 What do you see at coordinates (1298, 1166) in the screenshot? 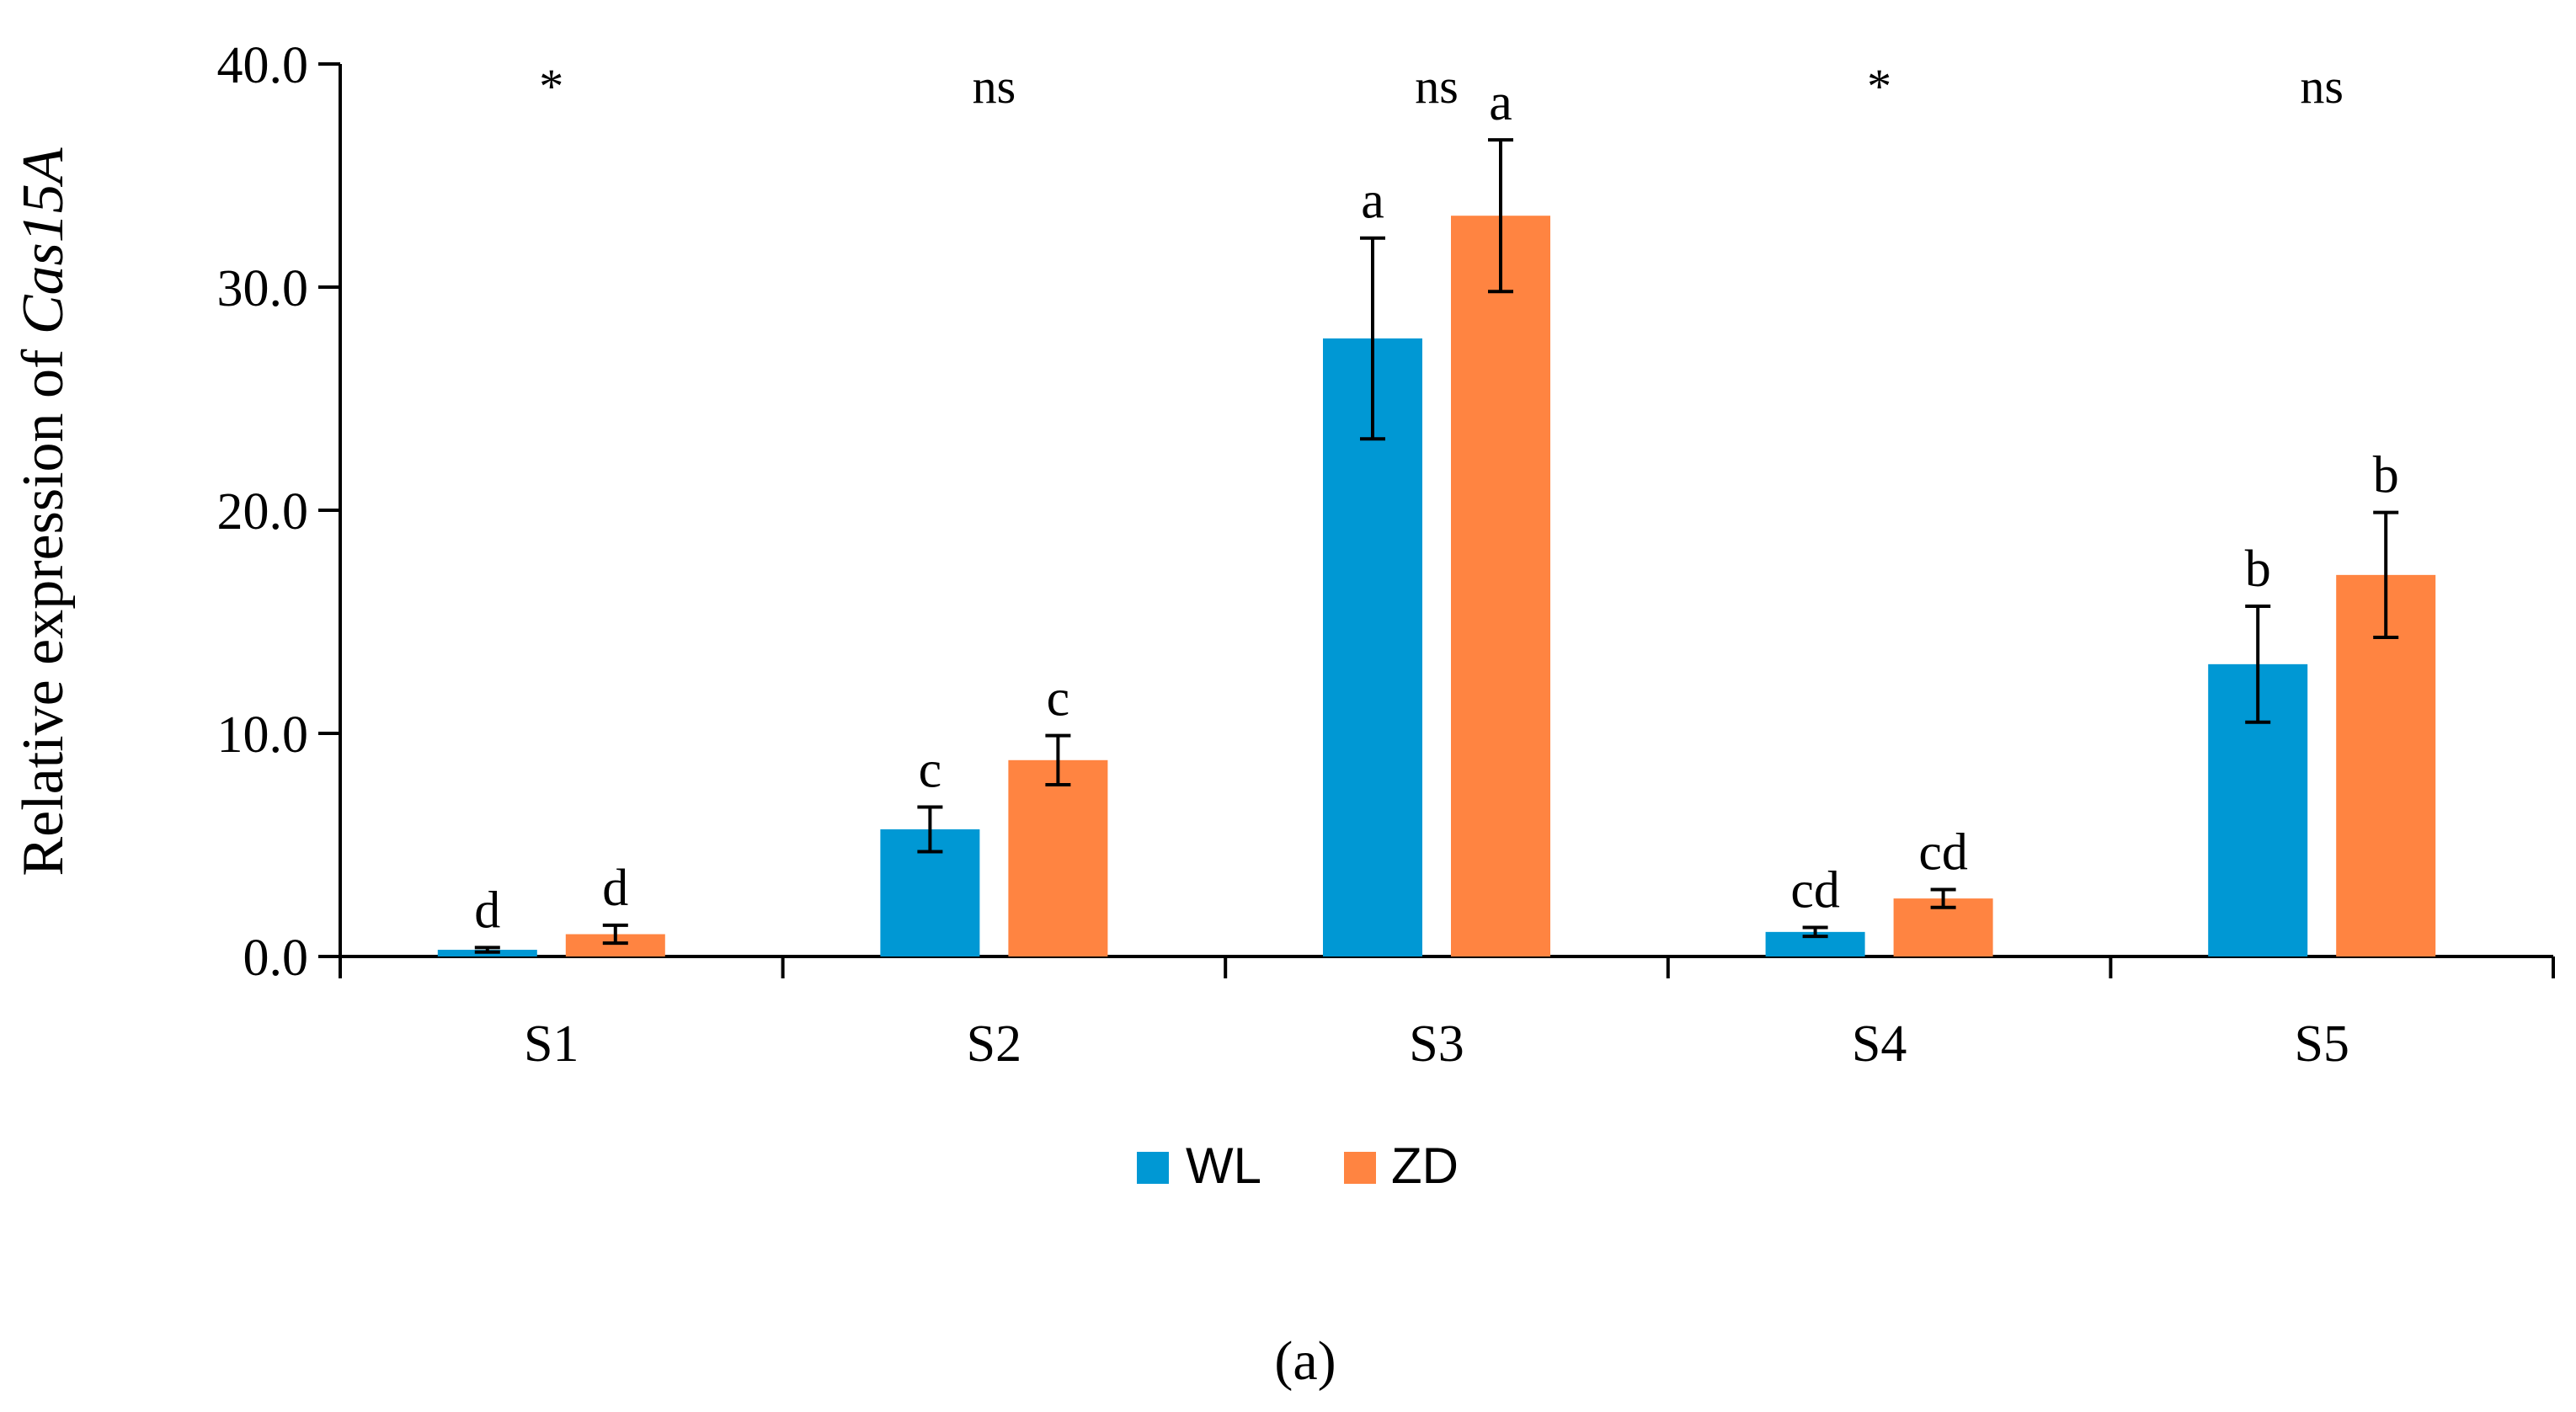
I see `legend: WL ZD` at bounding box center [1298, 1166].